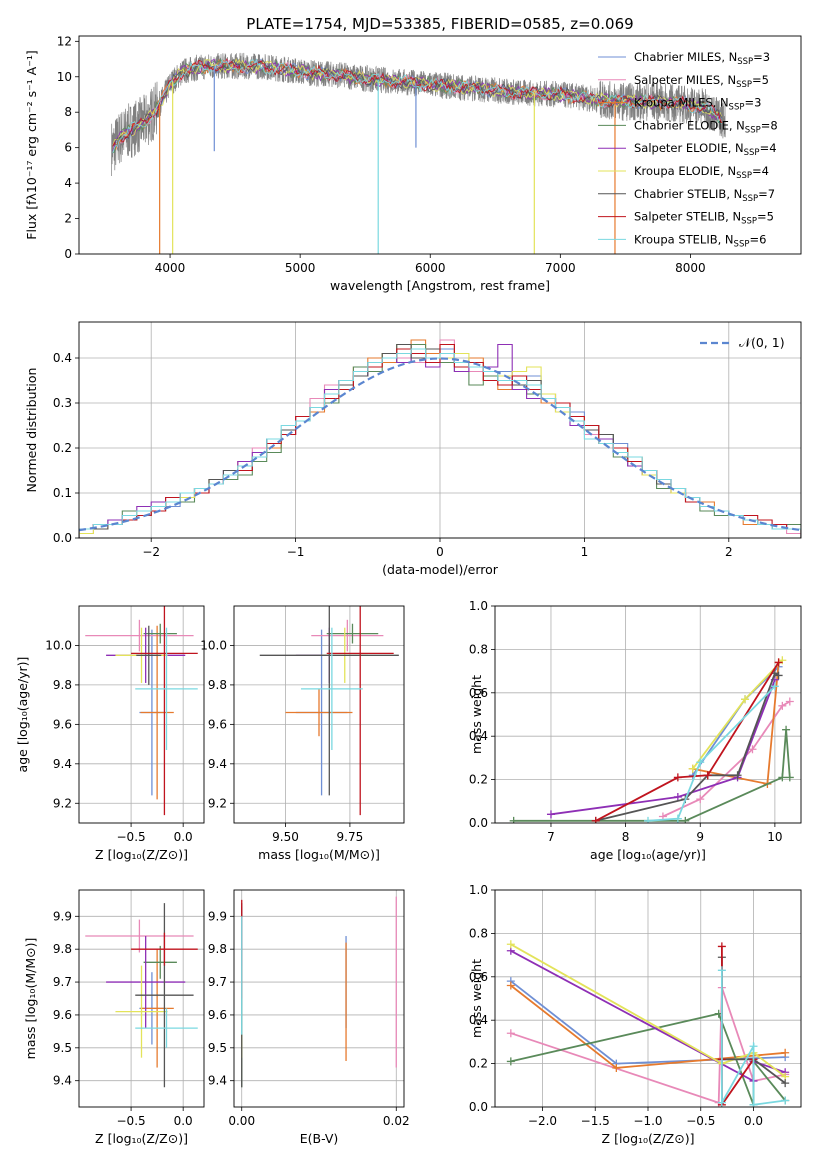  I want to click on y-tick-label: 2, so click(68, 219).